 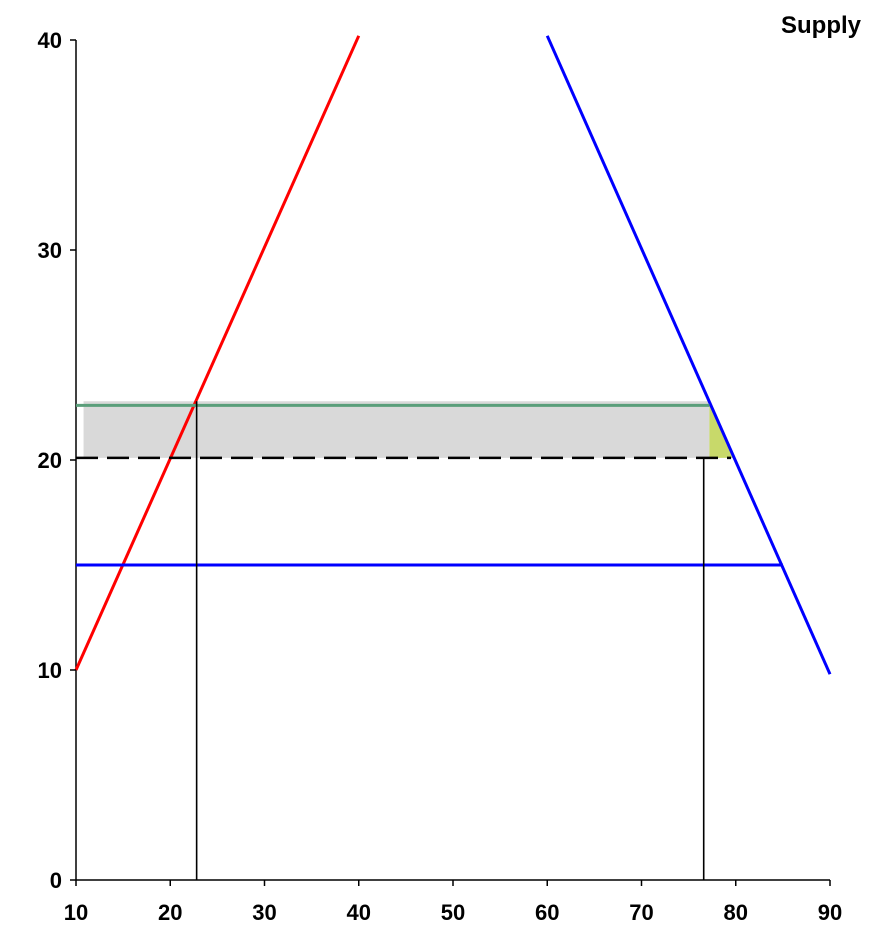 What do you see at coordinates (50, 670) in the screenshot?
I see `y-tick-label: 10` at bounding box center [50, 670].